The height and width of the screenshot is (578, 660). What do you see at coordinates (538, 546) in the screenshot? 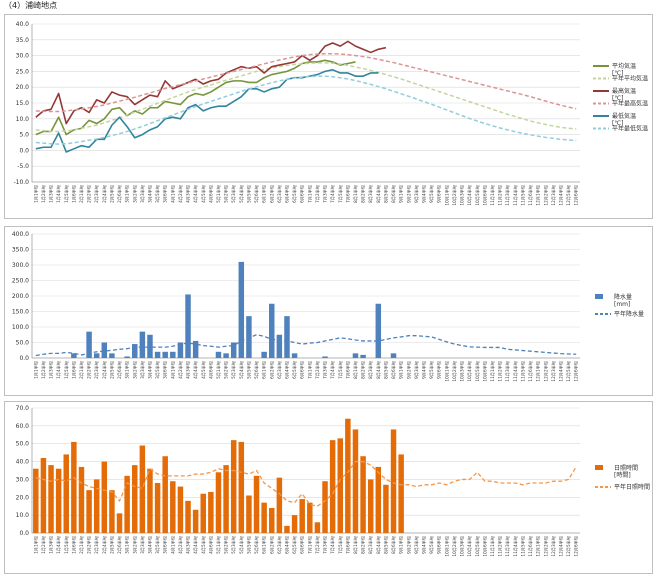
I see `x-tick-label: 12月1半旬` at bounding box center [538, 546].